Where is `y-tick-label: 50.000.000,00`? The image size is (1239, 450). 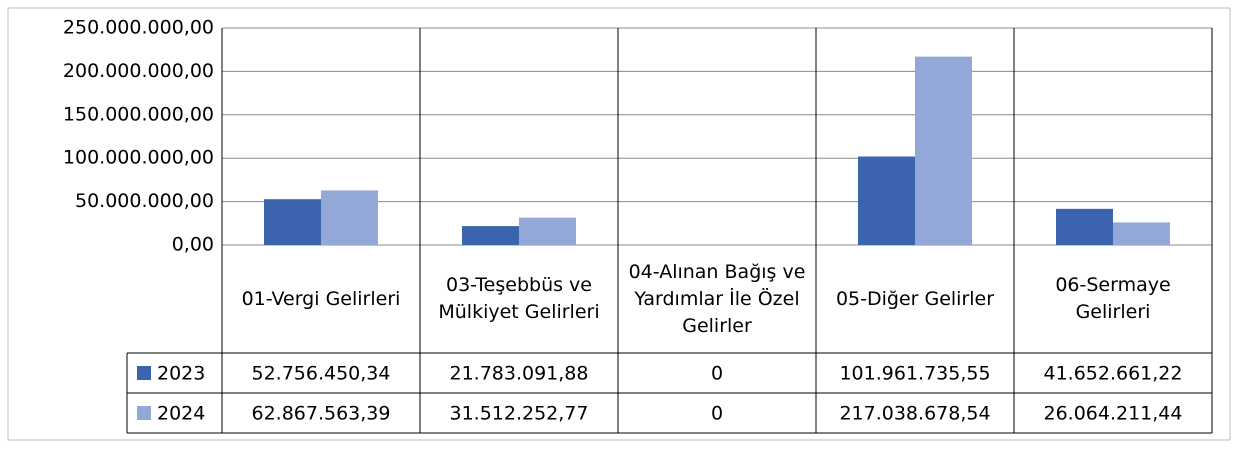
y-tick-label: 50.000.000,00 is located at coordinates (144, 201).